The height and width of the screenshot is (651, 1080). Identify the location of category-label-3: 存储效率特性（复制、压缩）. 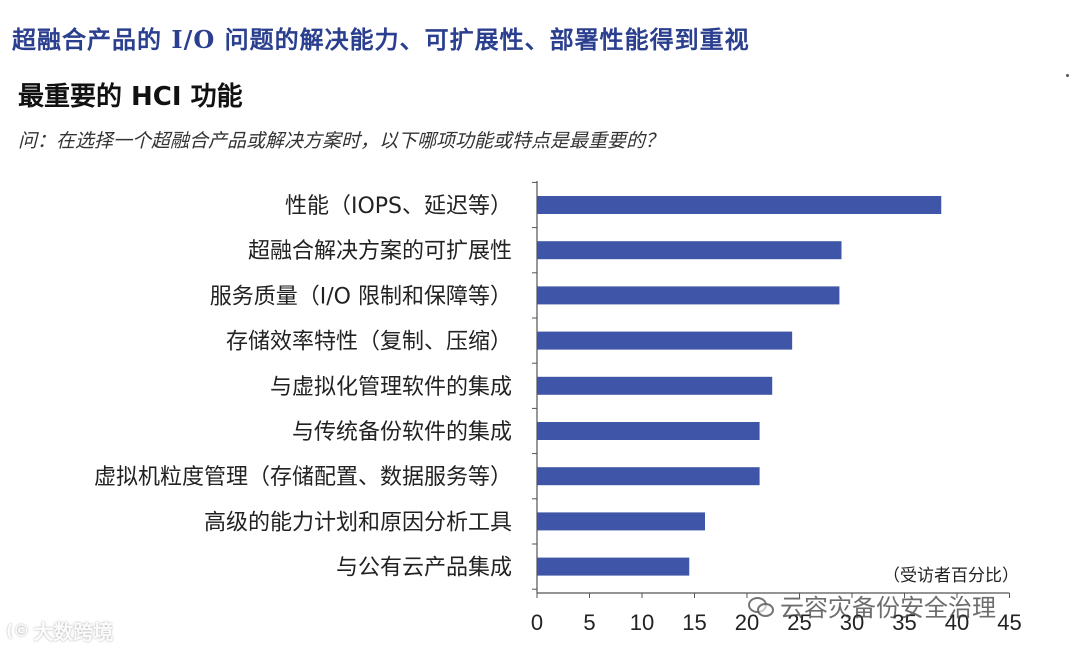
(369, 342).